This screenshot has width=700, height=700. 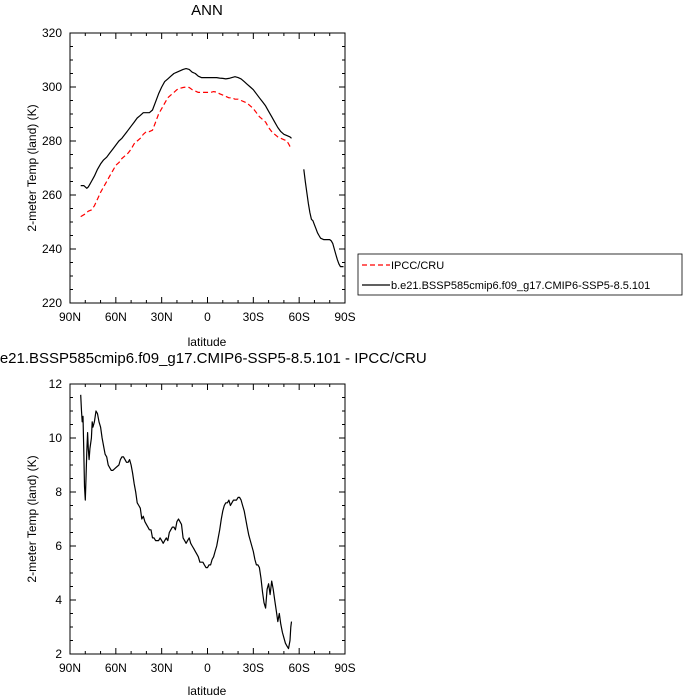 I want to click on bottom-x-tick-label: 30S, so click(x=253, y=668).